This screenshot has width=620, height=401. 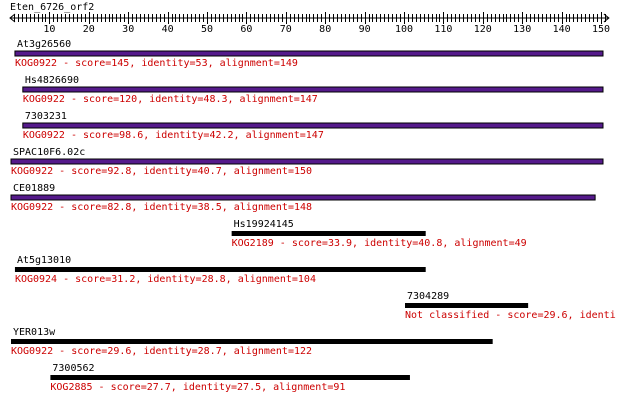 What do you see at coordinates (44, 260) in the screenshot?
I see `hit-id-label: At5g13010` at bounding box center [44, 260].